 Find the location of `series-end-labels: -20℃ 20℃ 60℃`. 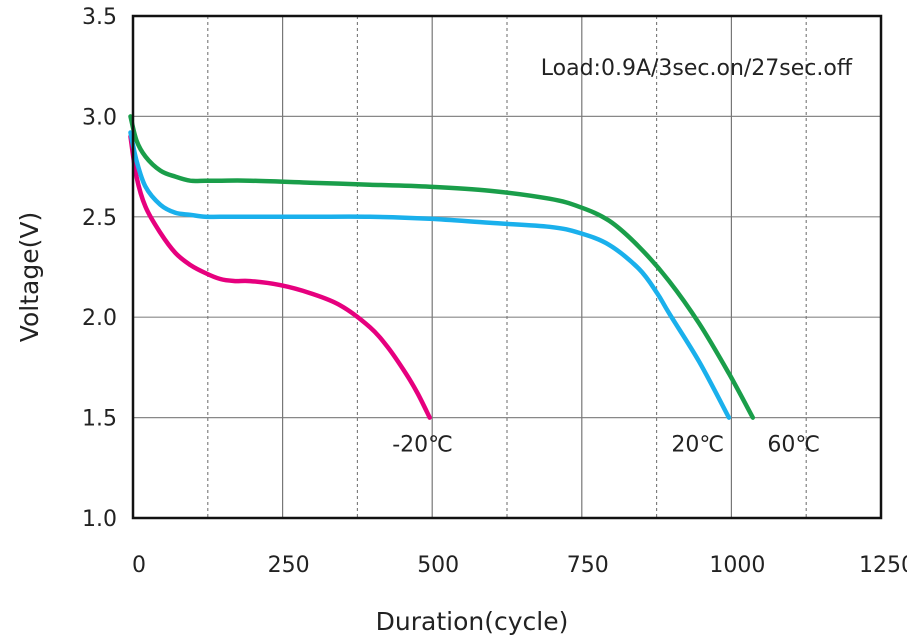

series-end-labels: -20℃ 20℃ 60℃ is located at coordinates (606, 445).